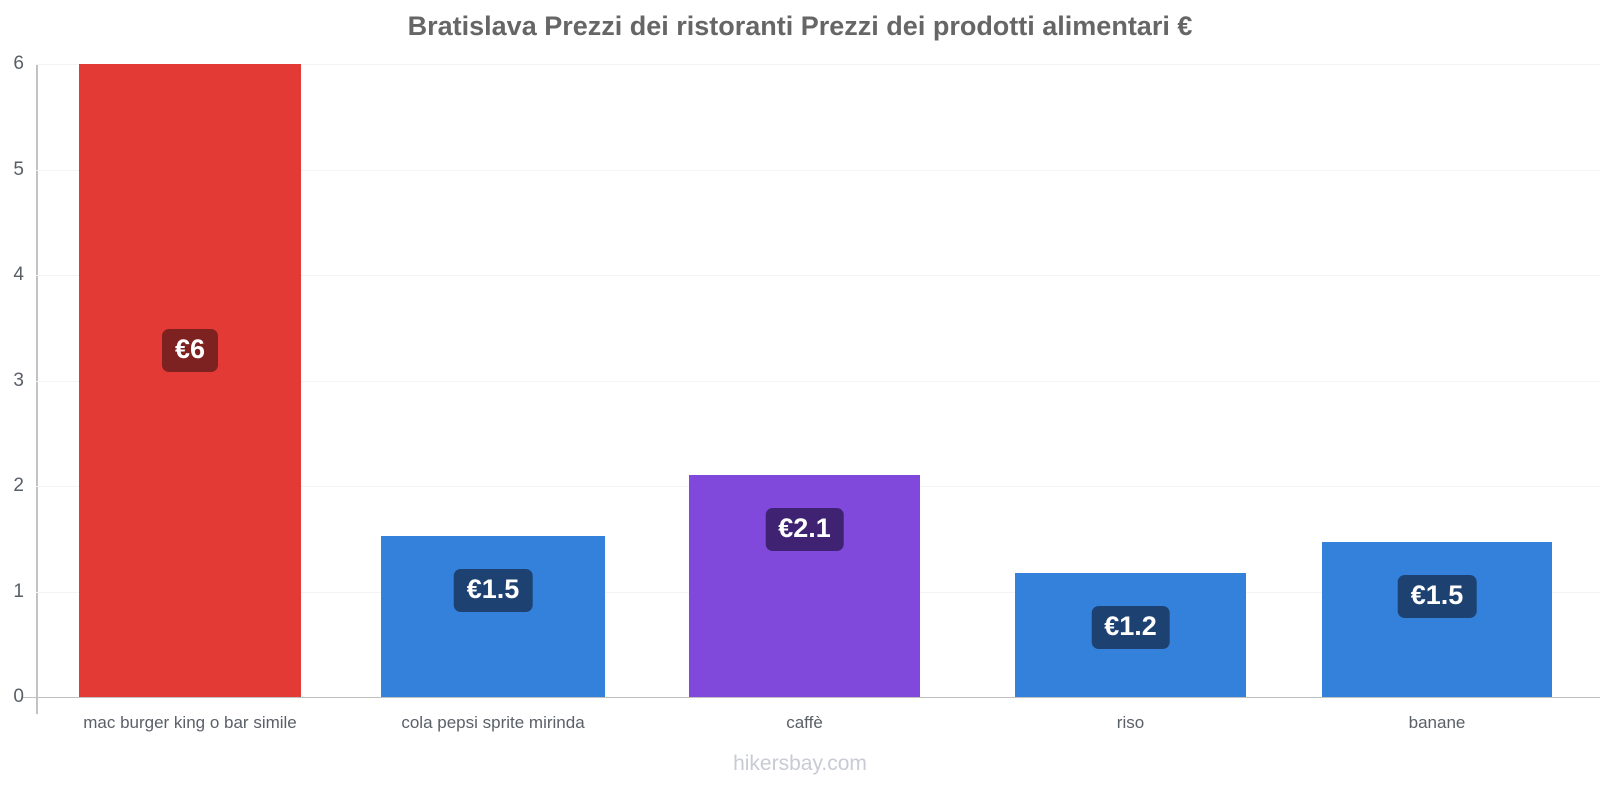  Describe the element at coordinates (804, 722) in the screenshot. I see `x-tick-label: caffè` at that location.